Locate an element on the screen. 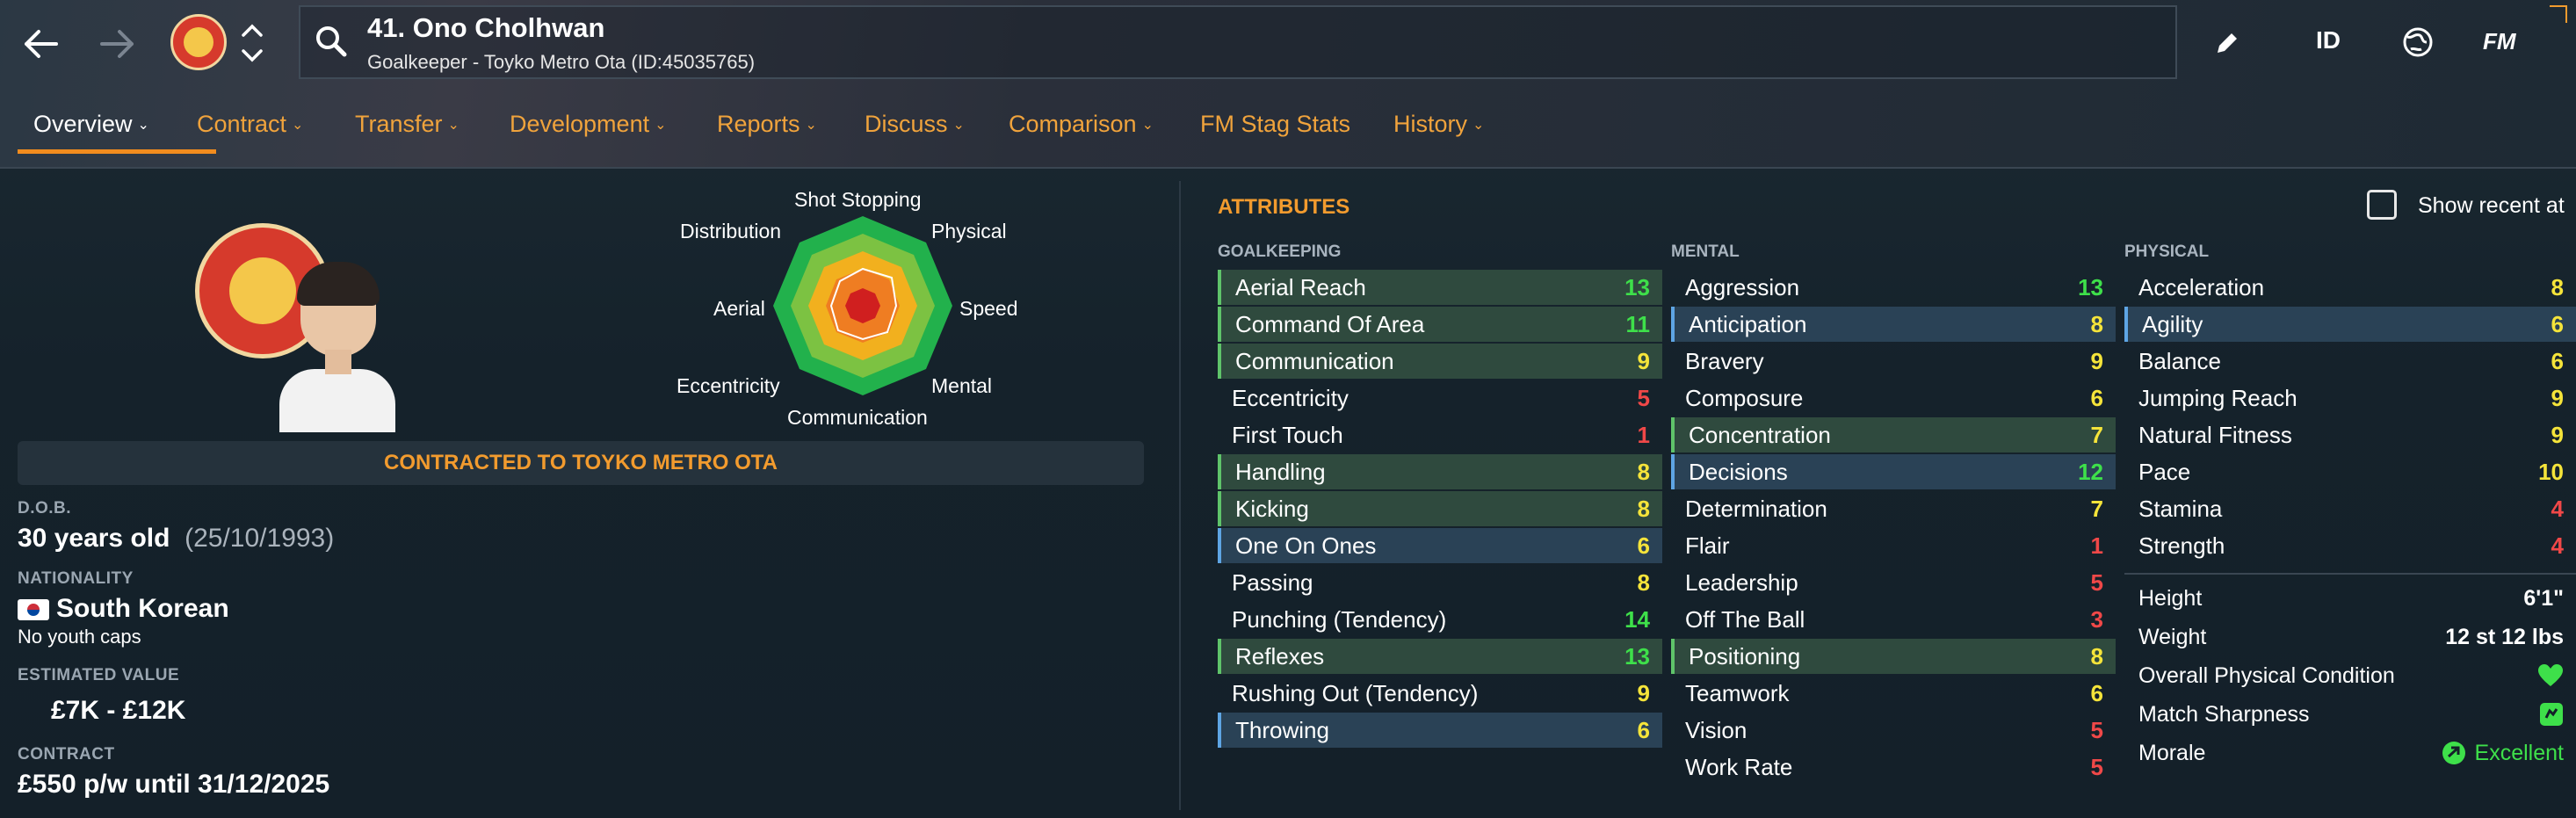  tab-label: History is located at coordinates (1430, 124).